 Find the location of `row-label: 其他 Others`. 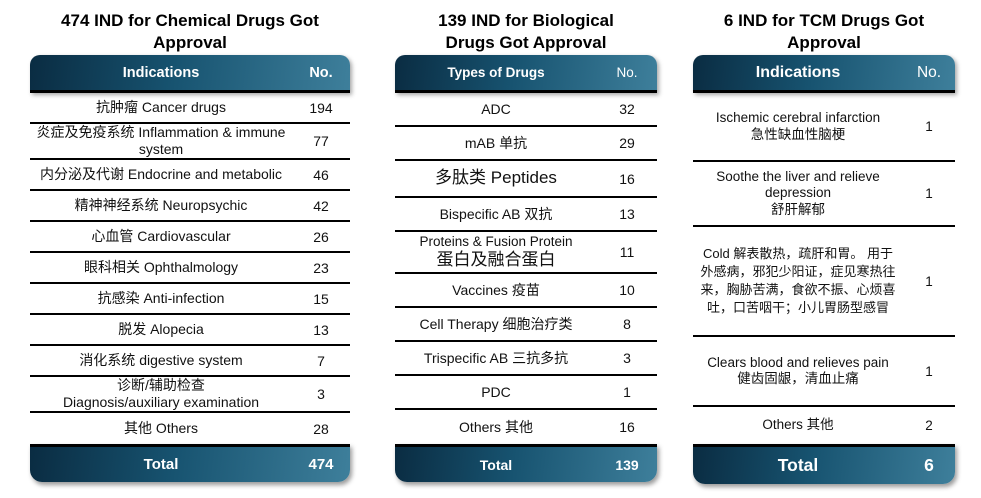

row-label: 其他 Others is located at coordinates (161, 428).